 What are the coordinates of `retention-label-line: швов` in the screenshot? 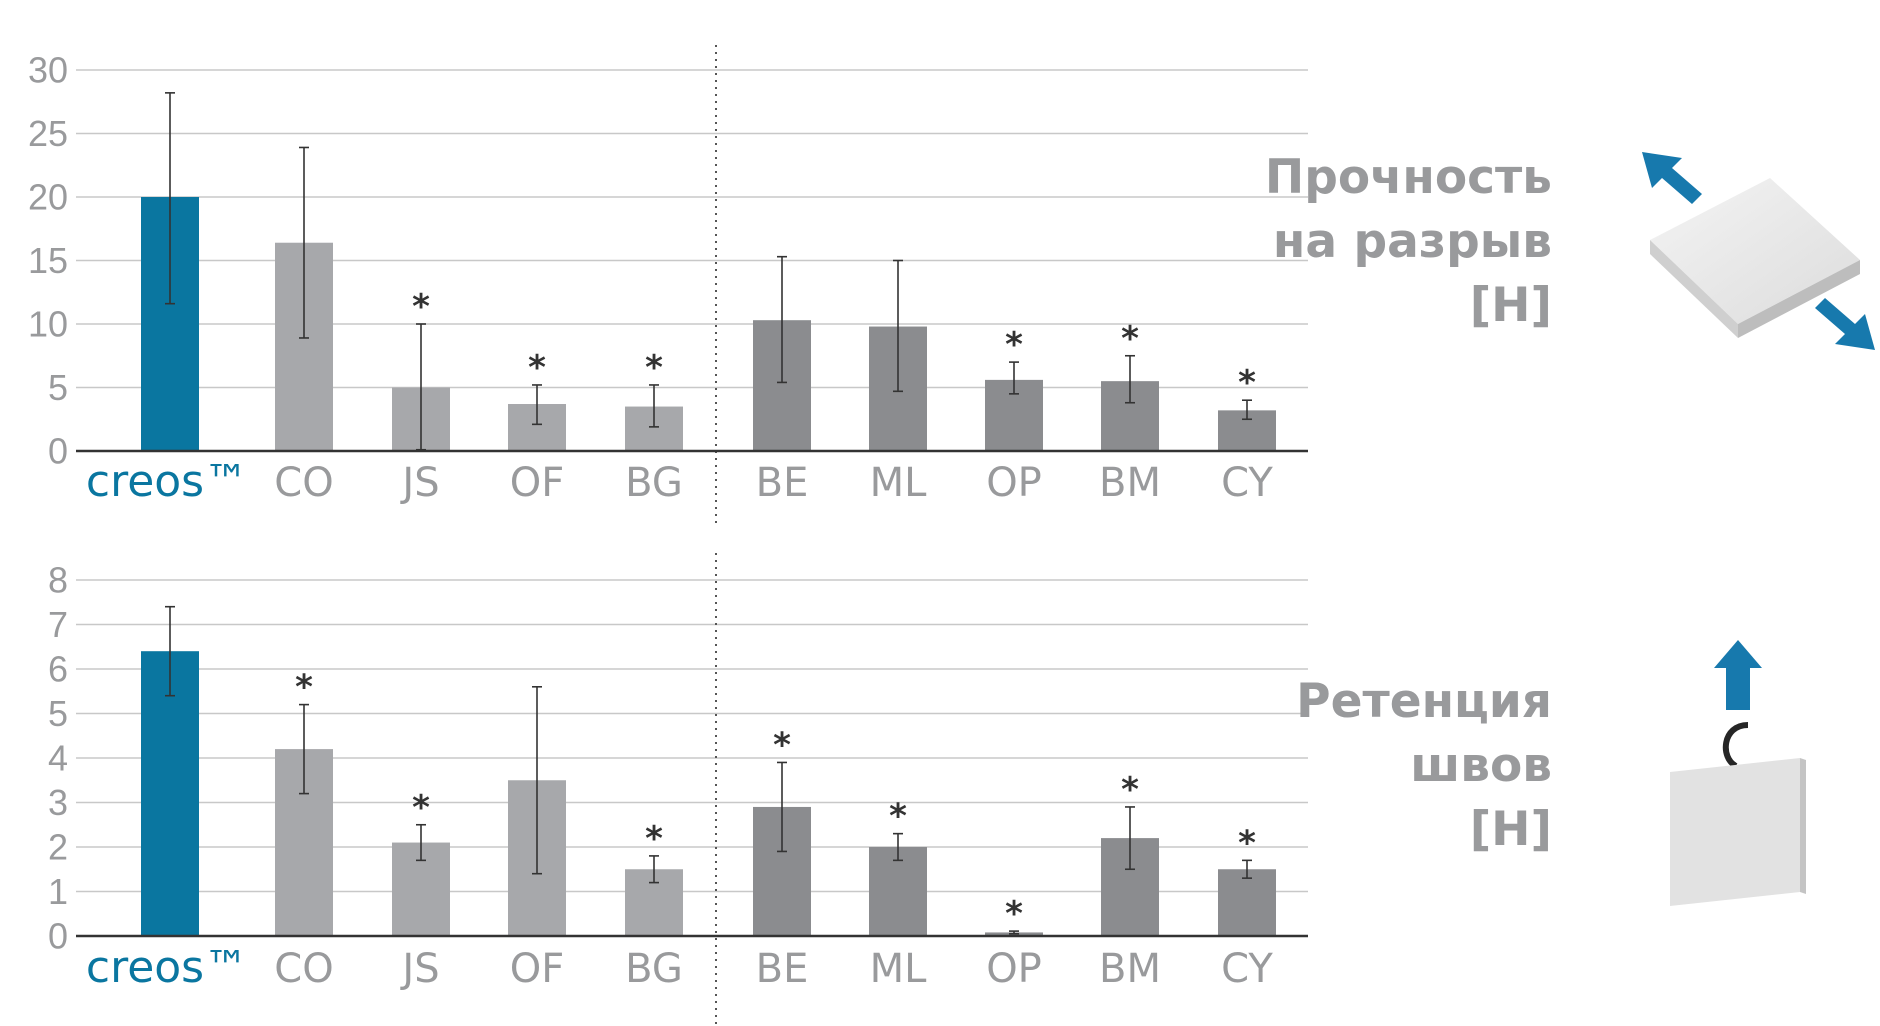 It's located at (1481, 765).